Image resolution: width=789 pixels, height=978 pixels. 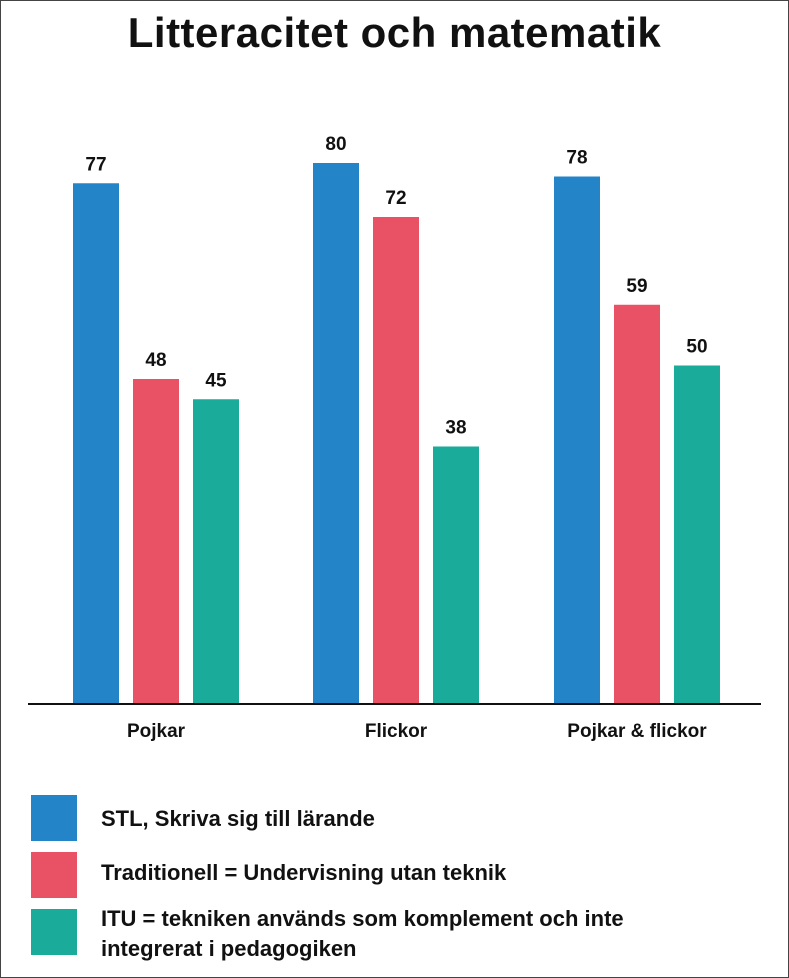 I want to click on value-label-pojkar-and-flickor-traditionell: 59, so click(x=636, y=286).